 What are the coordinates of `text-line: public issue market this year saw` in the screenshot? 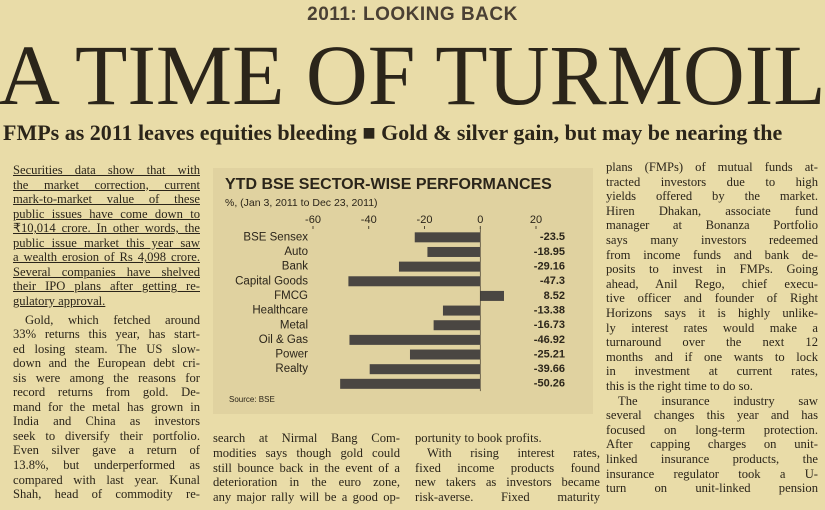 It's located at (106, 242).